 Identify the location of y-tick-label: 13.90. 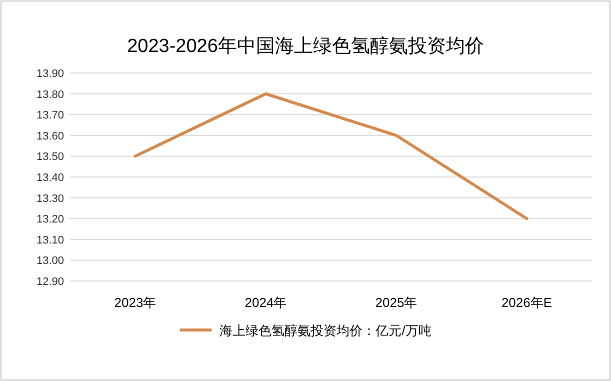
(50, 74).